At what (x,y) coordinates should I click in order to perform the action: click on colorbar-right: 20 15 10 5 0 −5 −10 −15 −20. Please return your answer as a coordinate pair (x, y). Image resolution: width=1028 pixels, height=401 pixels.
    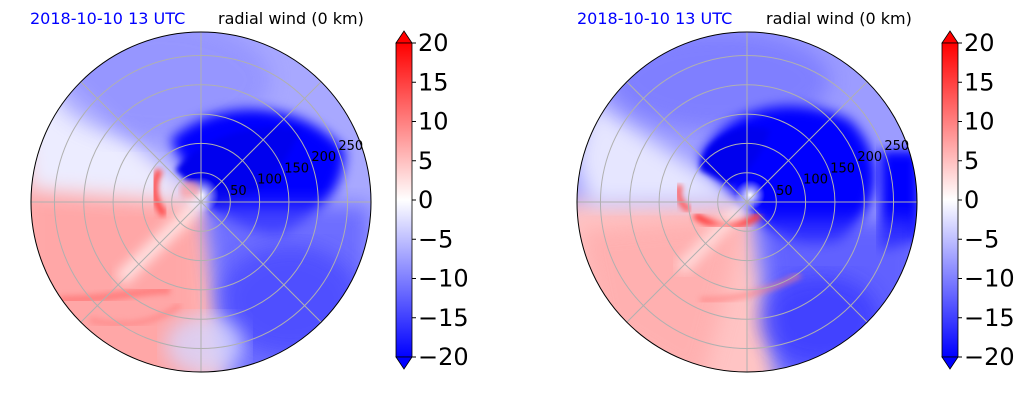
    Looking at the image, I should click on (978, 200).